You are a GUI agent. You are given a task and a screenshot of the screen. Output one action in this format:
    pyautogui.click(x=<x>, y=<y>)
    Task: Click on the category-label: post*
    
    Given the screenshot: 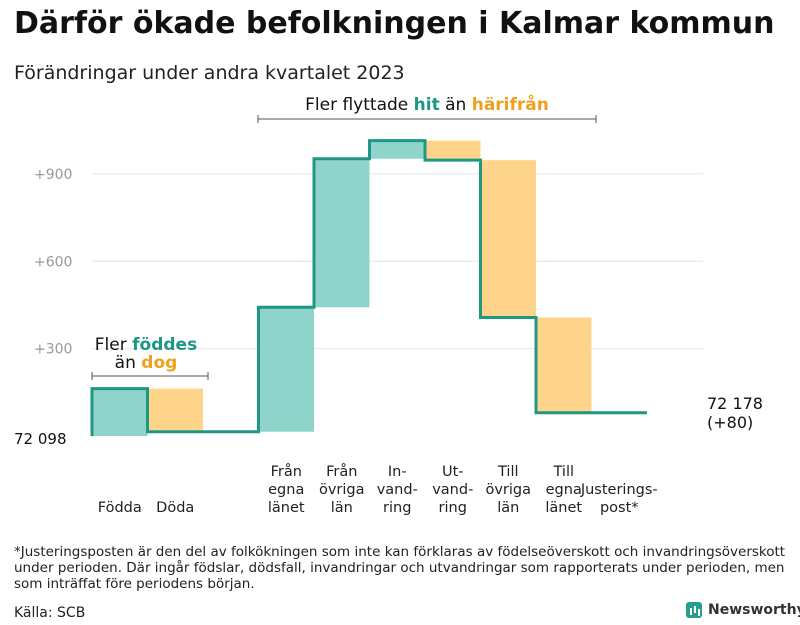 What is the action you would take?
    pyautogui.click(x=619, y=508)
    